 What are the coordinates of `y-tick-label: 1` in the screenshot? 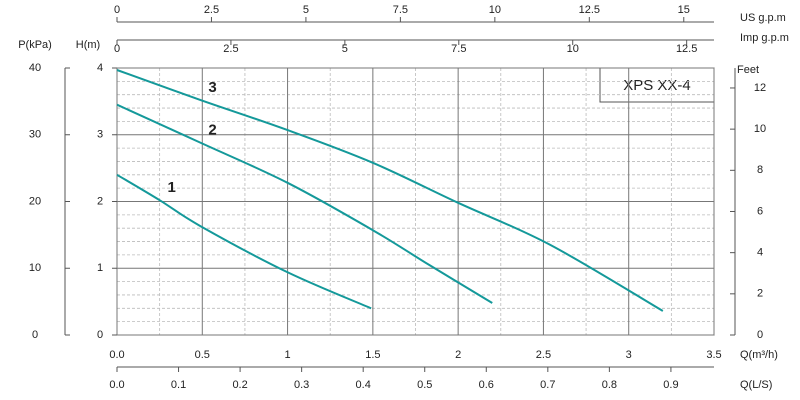 It's located at (100, 268).